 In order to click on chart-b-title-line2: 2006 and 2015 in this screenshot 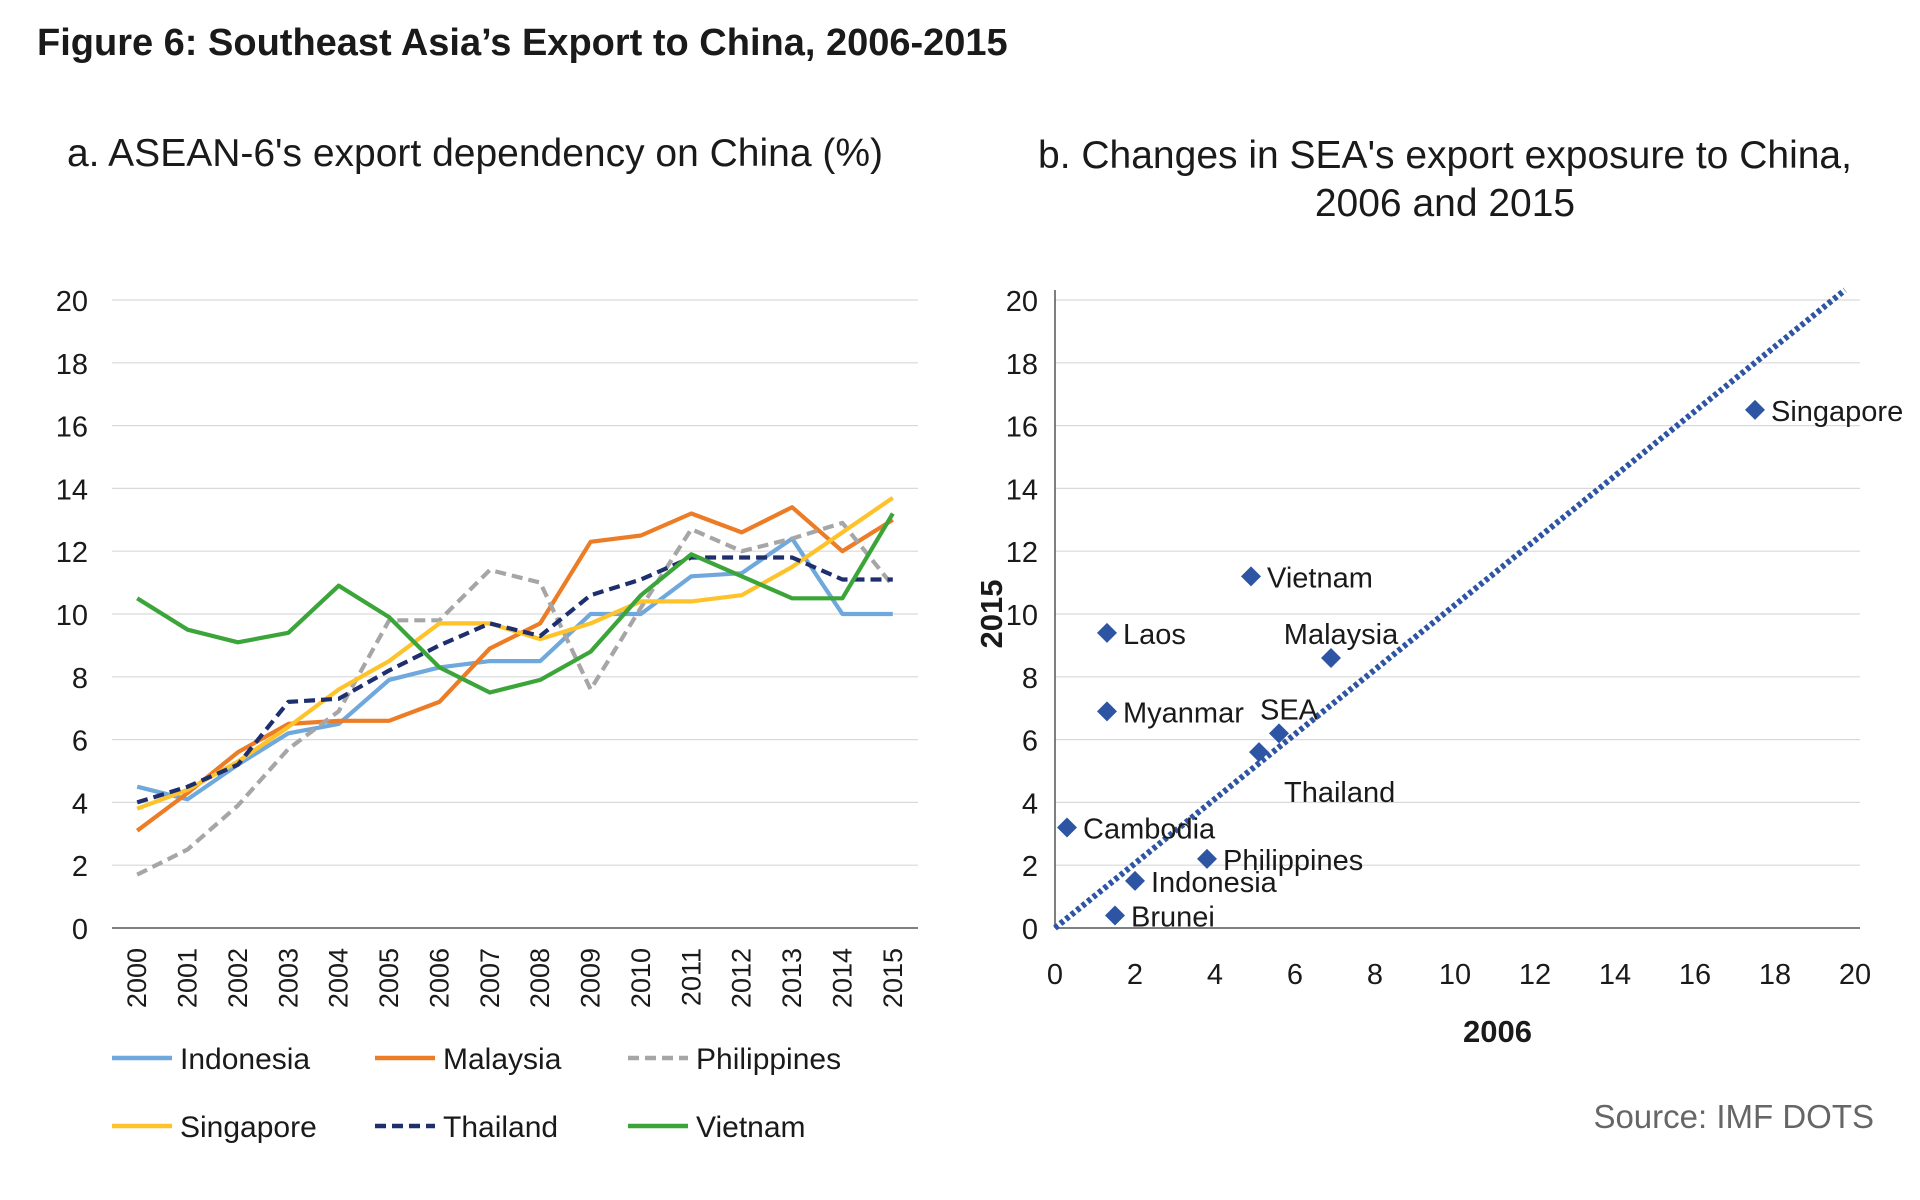, I will do `click(1445, 203)`.